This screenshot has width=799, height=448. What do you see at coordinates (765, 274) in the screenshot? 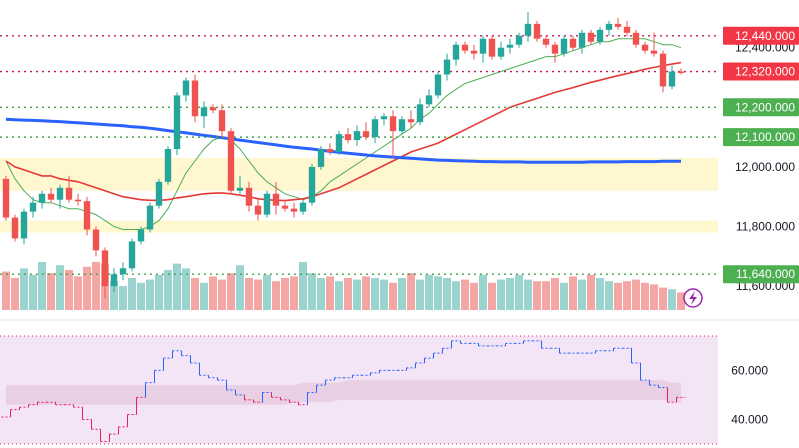
I see `level-price-label: 11,640.000` at bounding box center [765, 274].